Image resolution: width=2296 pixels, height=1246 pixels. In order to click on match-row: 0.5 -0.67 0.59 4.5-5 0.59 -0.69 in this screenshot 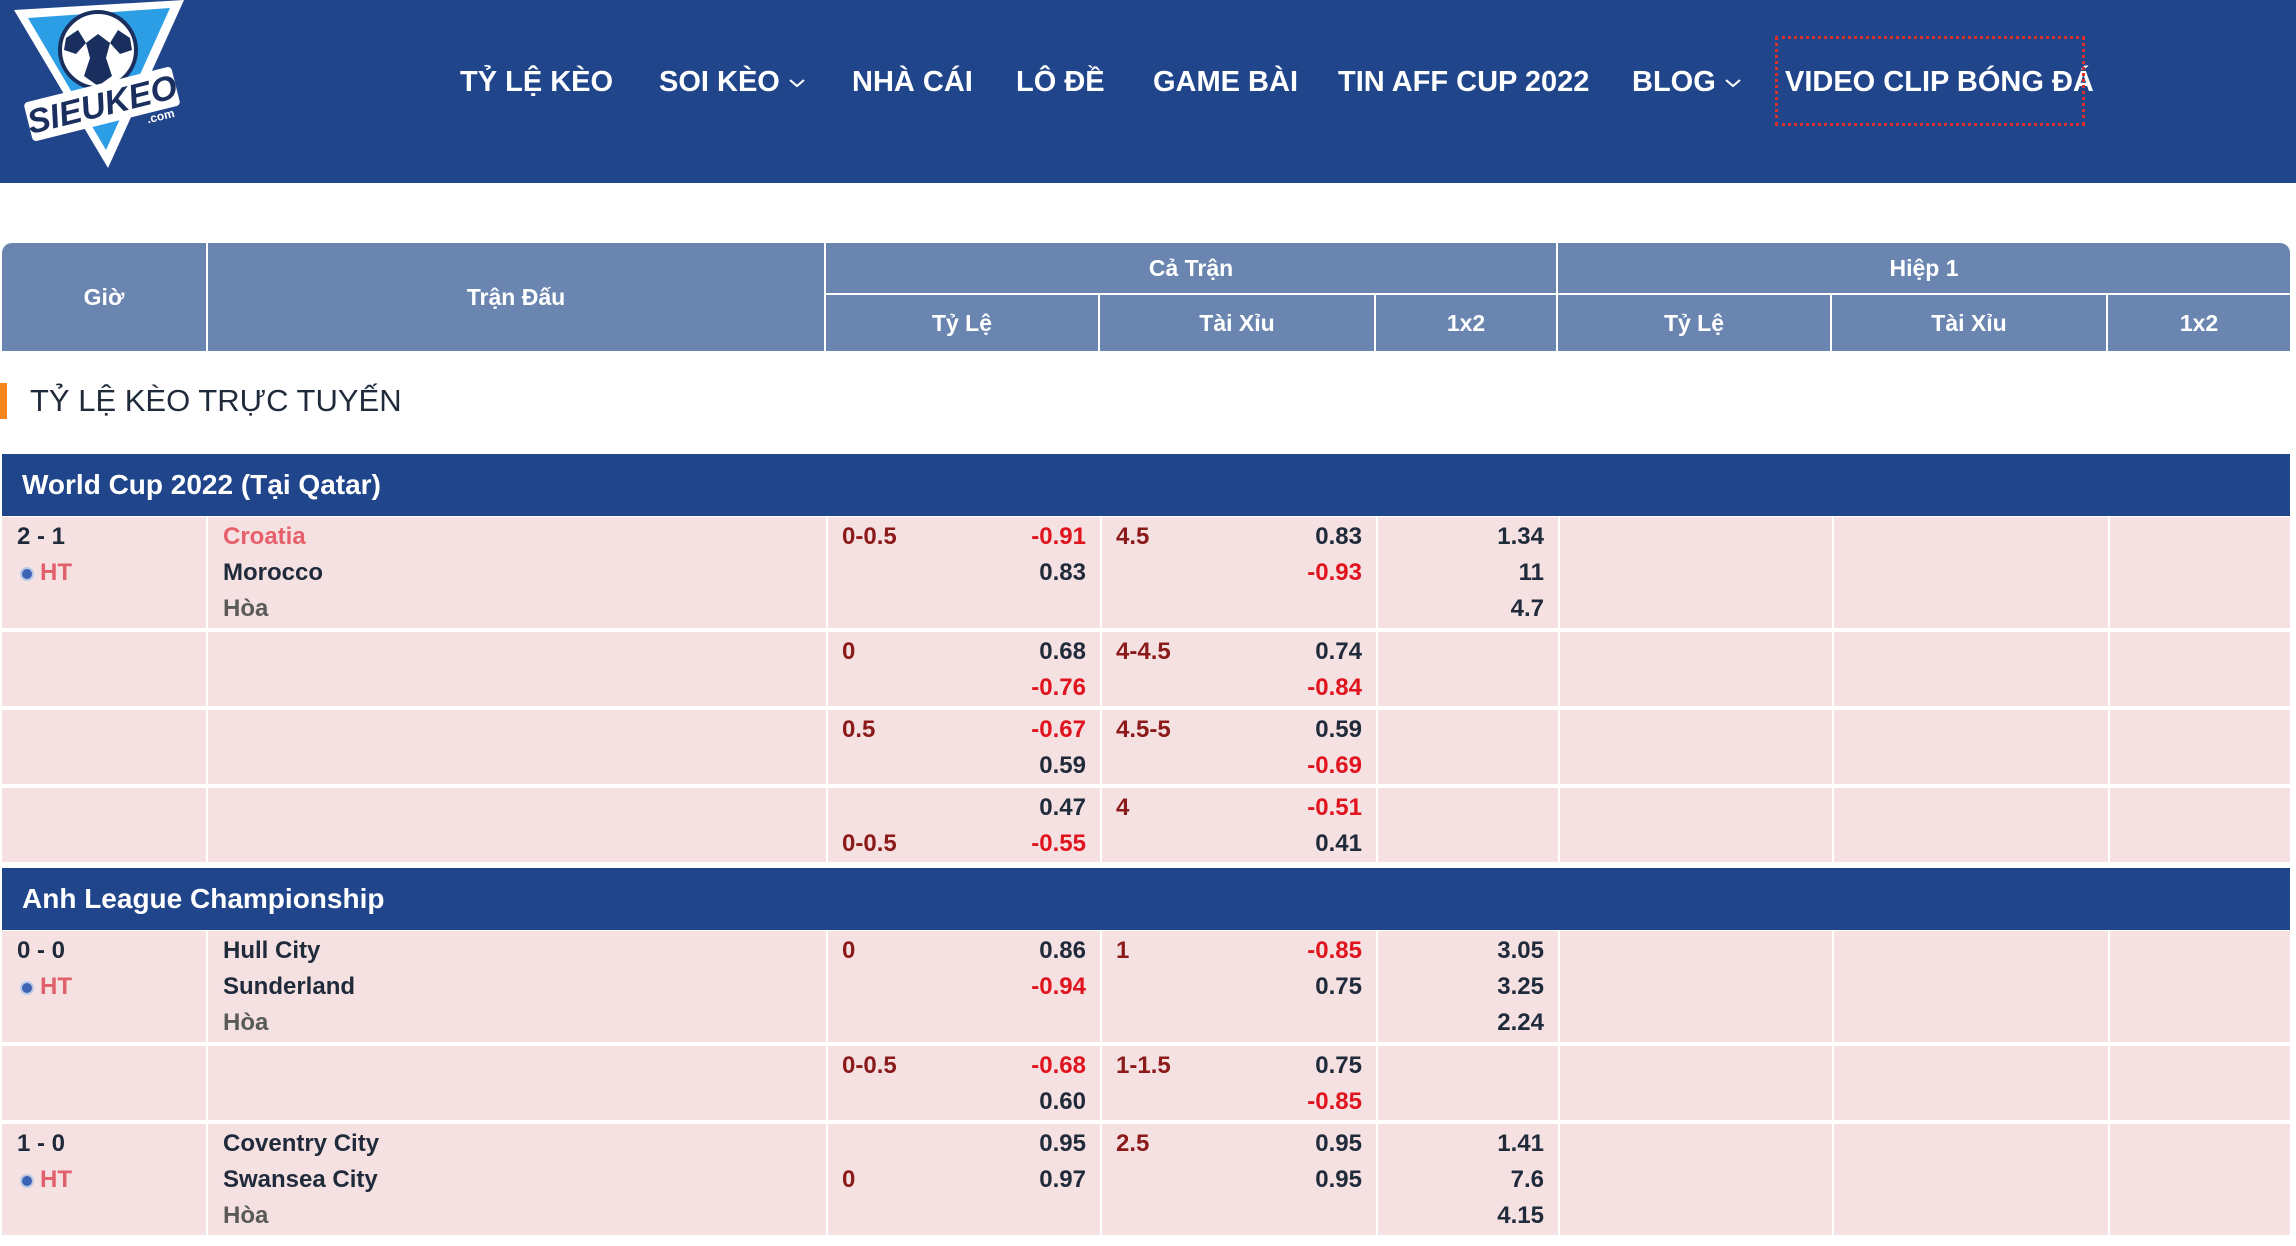, I will do `click(1146, 748)`.